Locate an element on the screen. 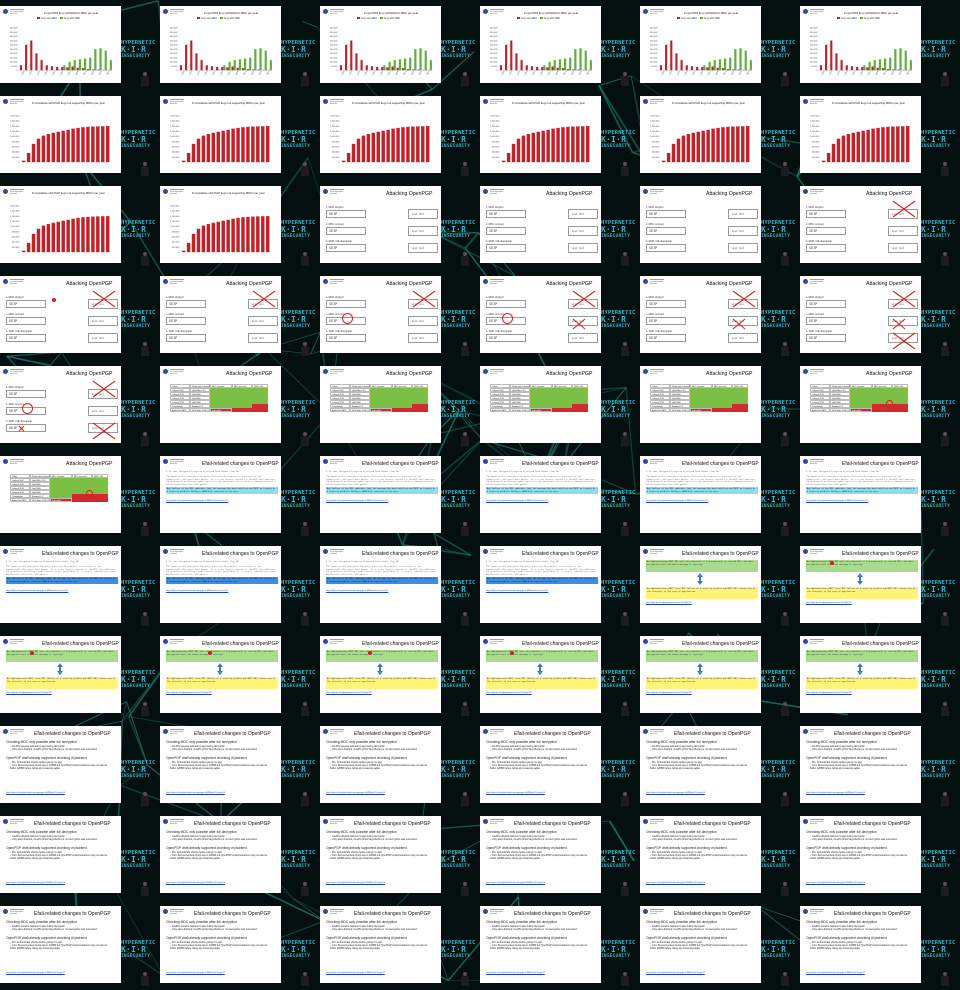 The width and height of the screenshot is (960, 990). x-tick-label: 1997 is located at coordinates (31, 73).